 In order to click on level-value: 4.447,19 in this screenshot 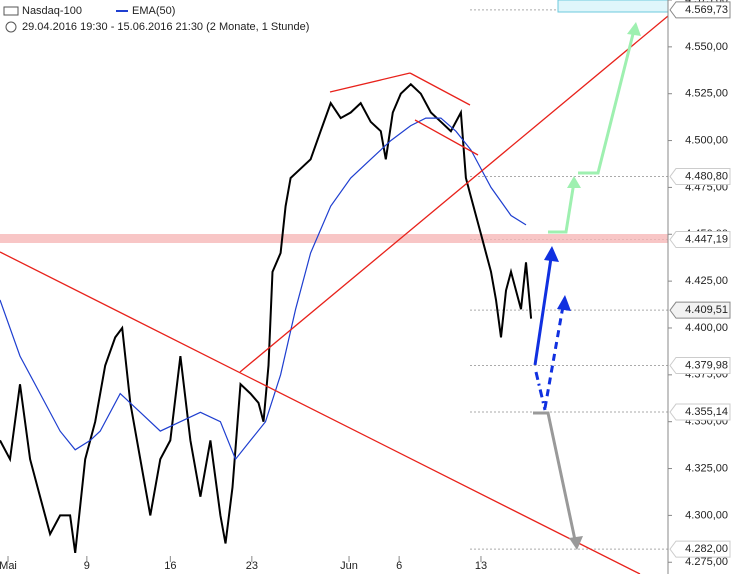, I will do `click(706, 239)`.